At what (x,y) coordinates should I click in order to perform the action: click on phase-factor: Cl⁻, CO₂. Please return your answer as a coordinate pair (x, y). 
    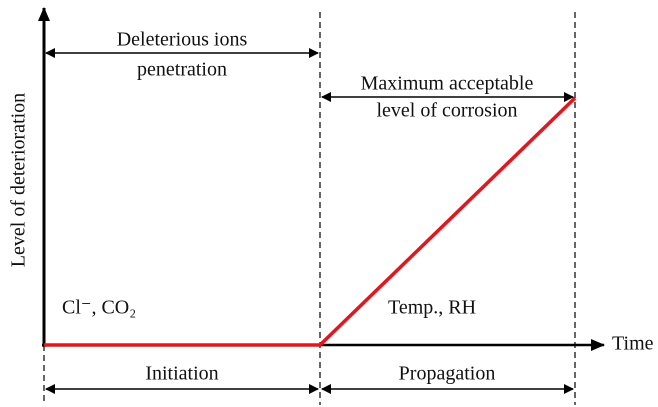
    Looking at the image, I should click on (99, 308).